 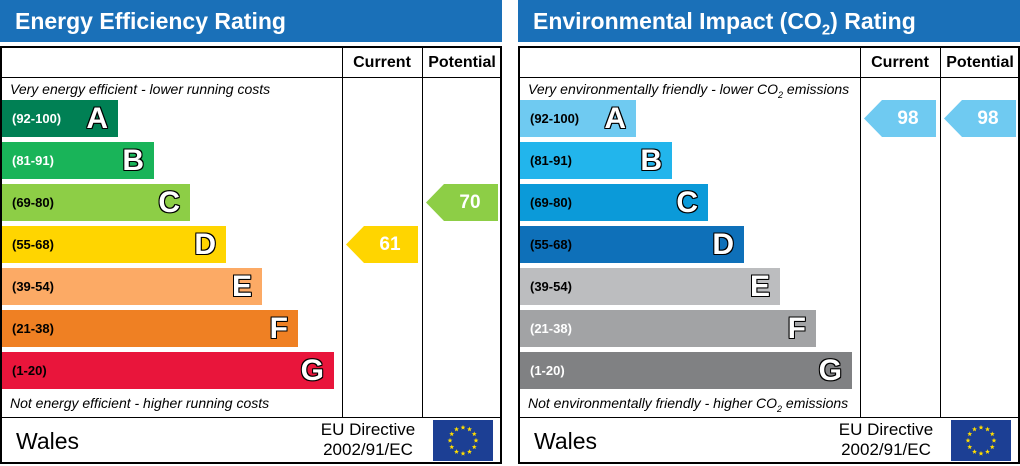 What do you see at coordinates (988, 118) in the screenshot?
I see `potential-rating-value: 98` at bounding box center [988, 118].